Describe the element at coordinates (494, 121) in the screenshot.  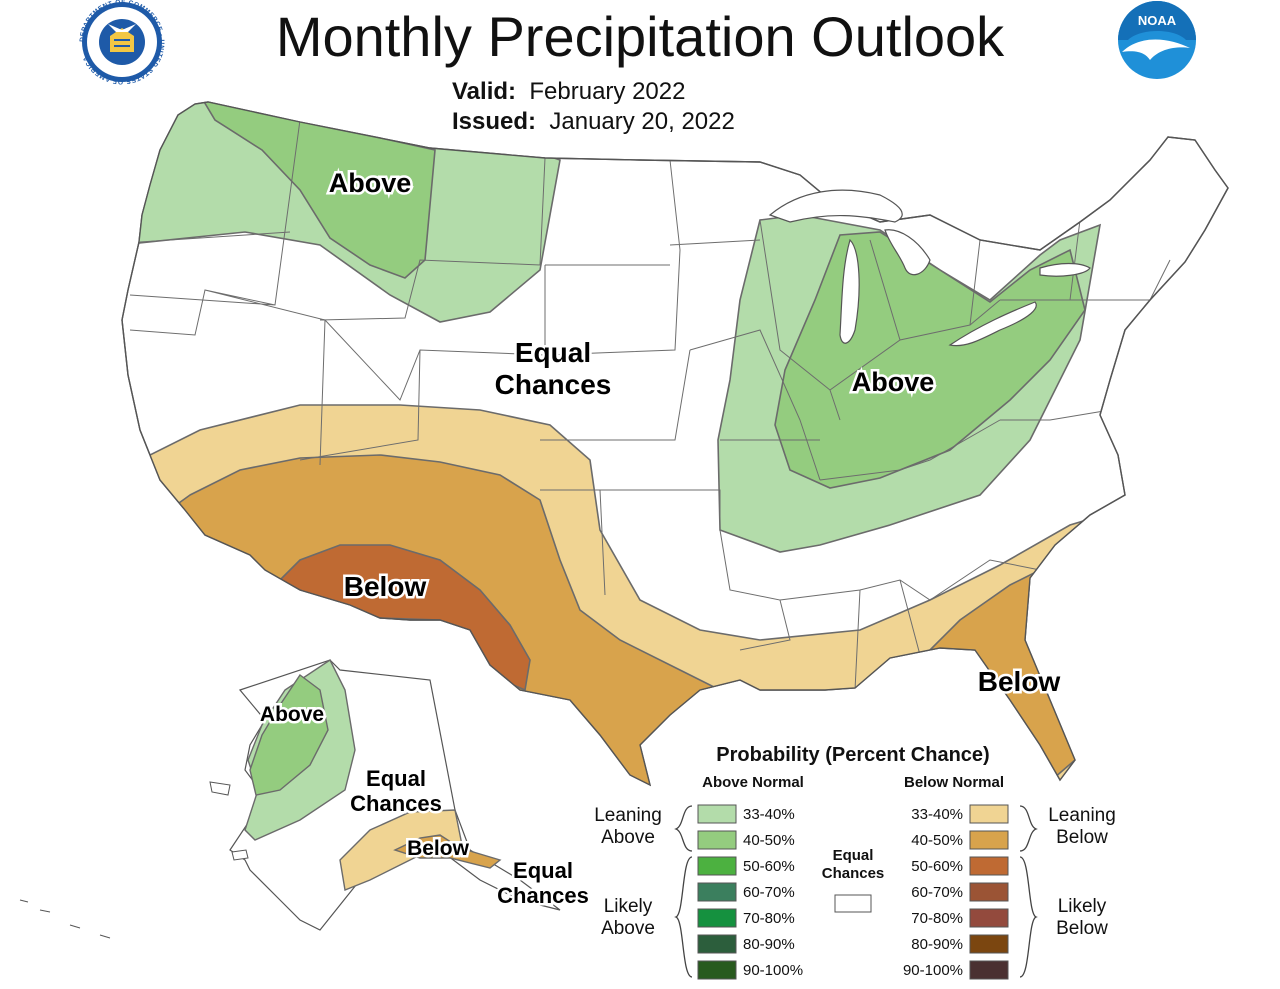
I see `issued-label: Issued:` at that location.